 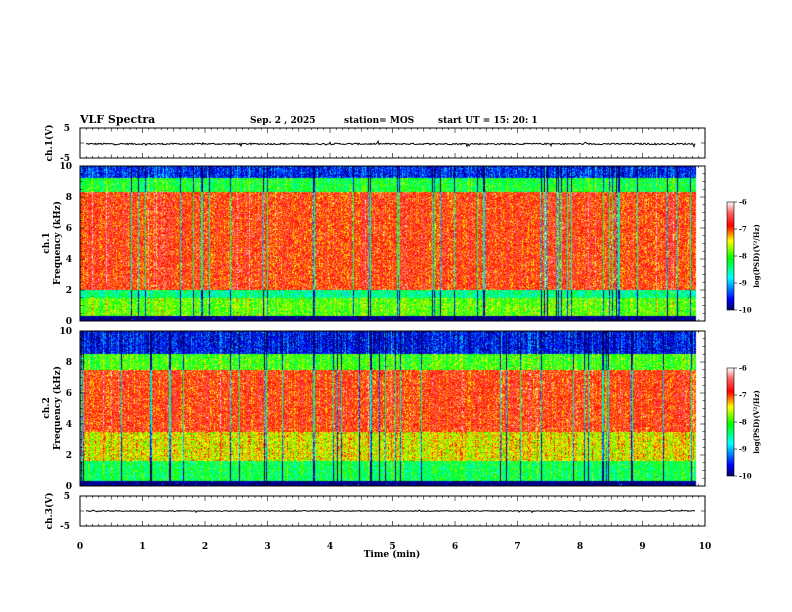 I want to click on time-tick-label: 3, so click(x=267, y=547).